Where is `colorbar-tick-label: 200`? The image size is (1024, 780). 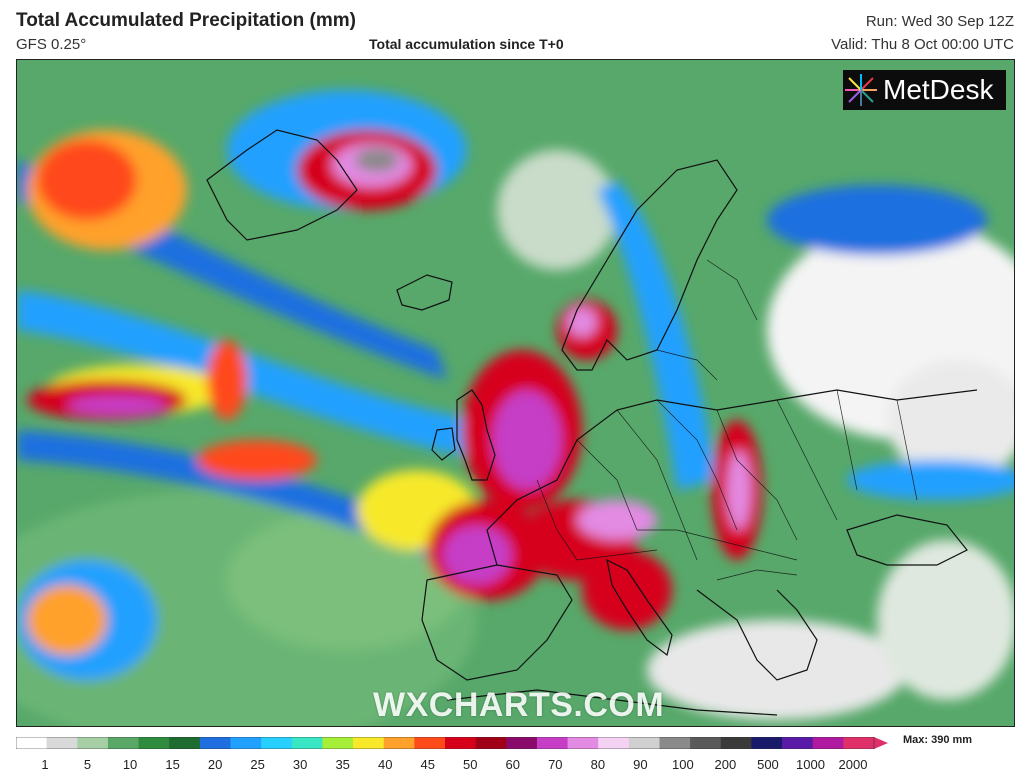
colorbar-tick-label: 200 is located at coordinates (725, 764).